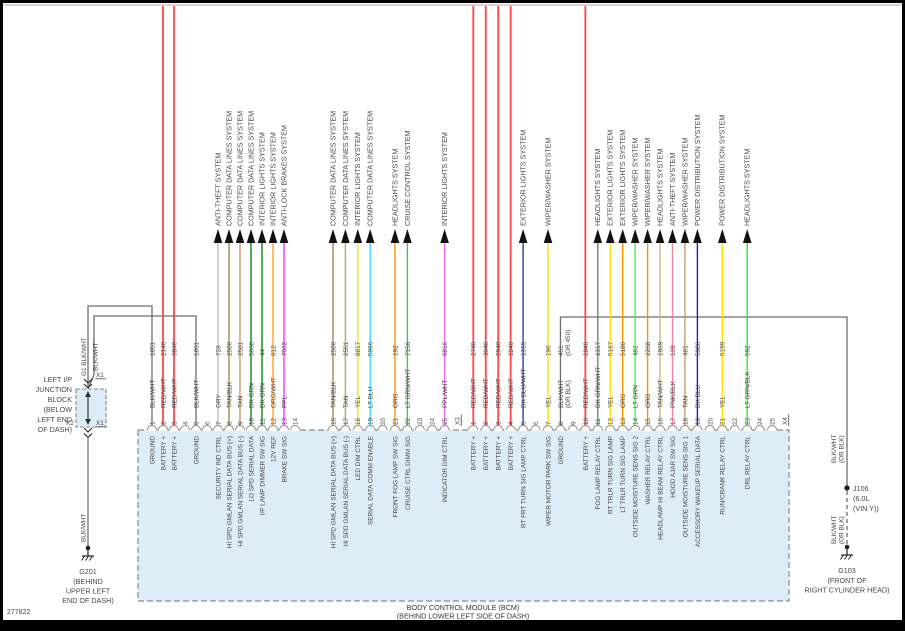 Image resolution: width=905 pixels, height=631 pixels. I want to click on bcm-caption-1: BODY CONTROL MODULE (BCM), so click(463, 607).